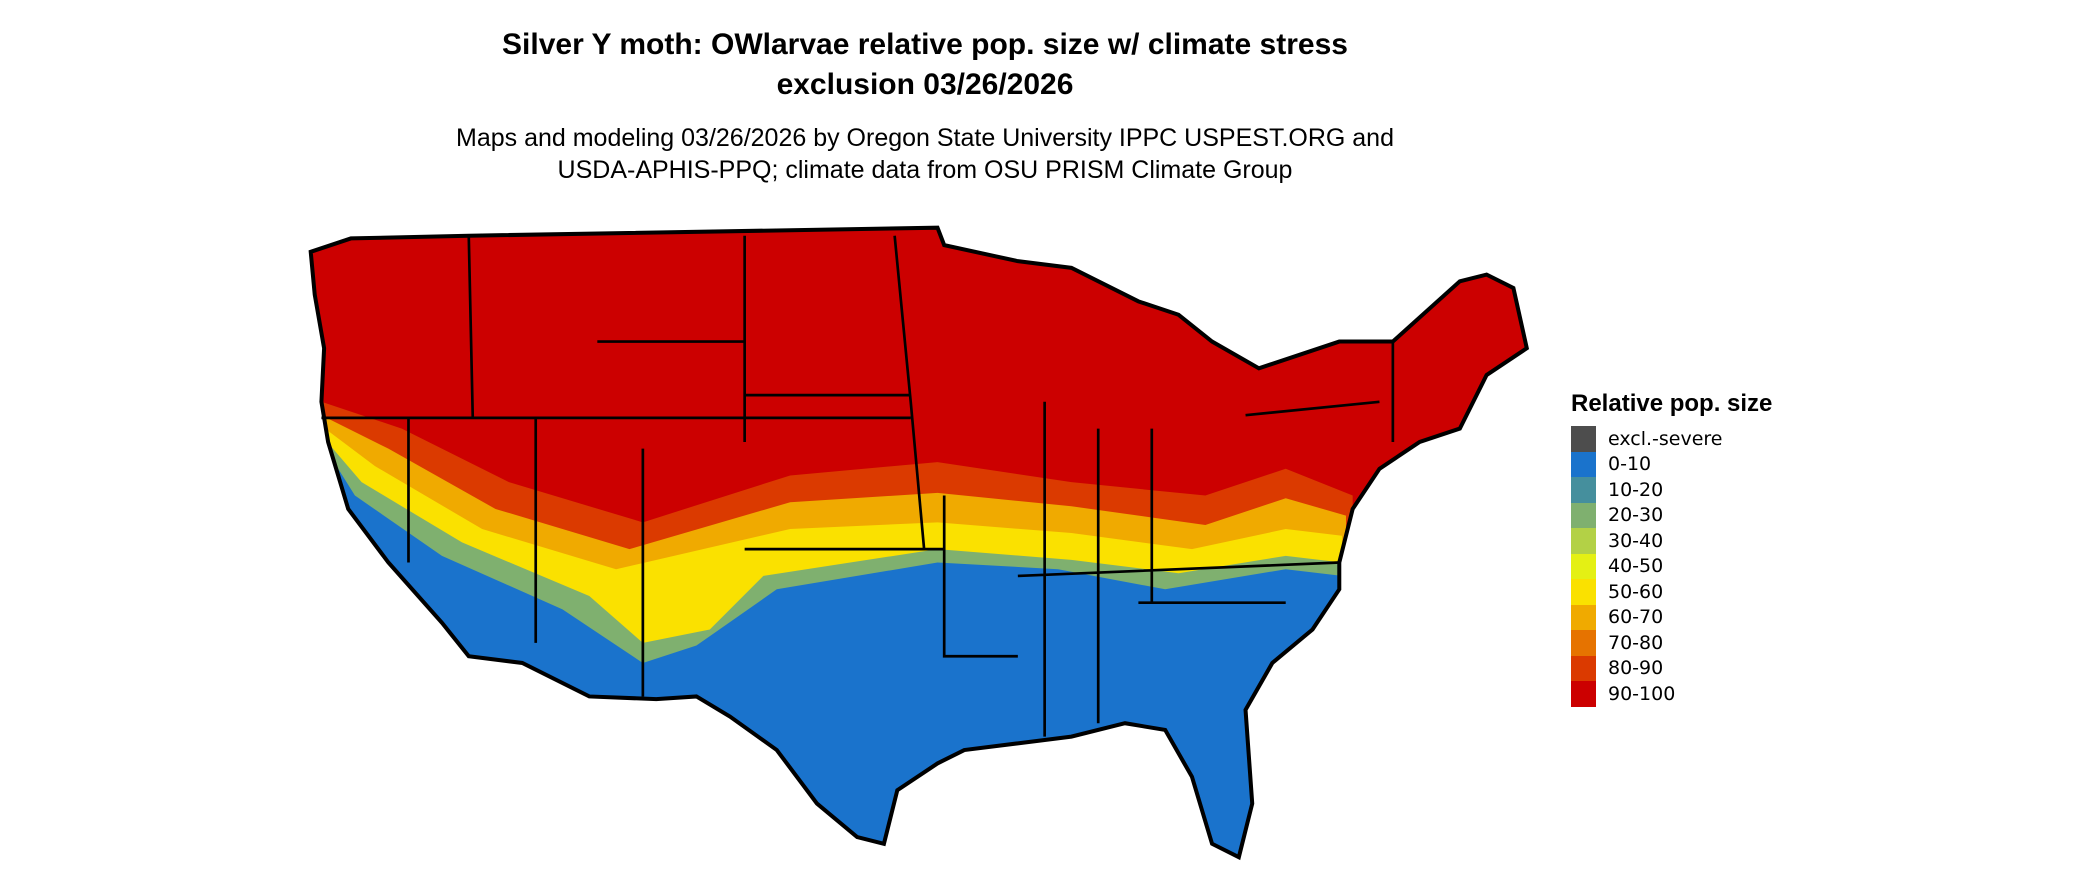  Describe the element at coordinates (1630, 464) in the screenshot. I see `legend-label: 0-10` at that location.